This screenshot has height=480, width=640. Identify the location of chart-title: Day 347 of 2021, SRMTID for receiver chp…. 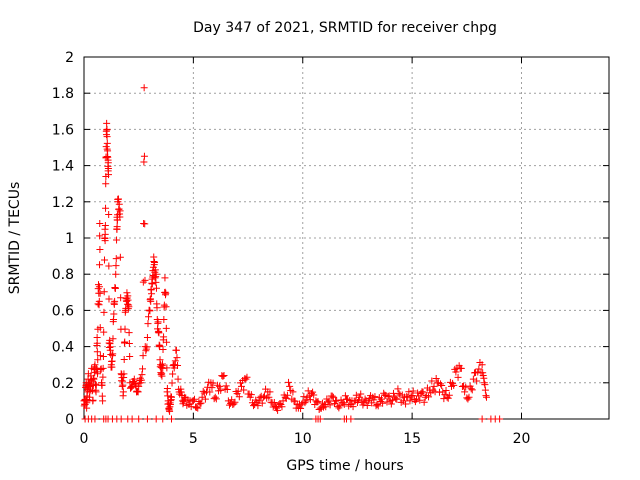
(345, 28).